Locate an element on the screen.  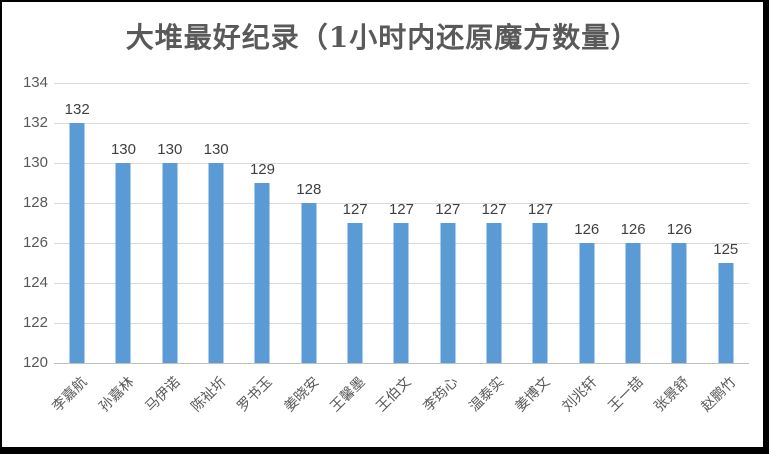
bar-slot: 129 罗书玉 is located at coordinates (260, 249).